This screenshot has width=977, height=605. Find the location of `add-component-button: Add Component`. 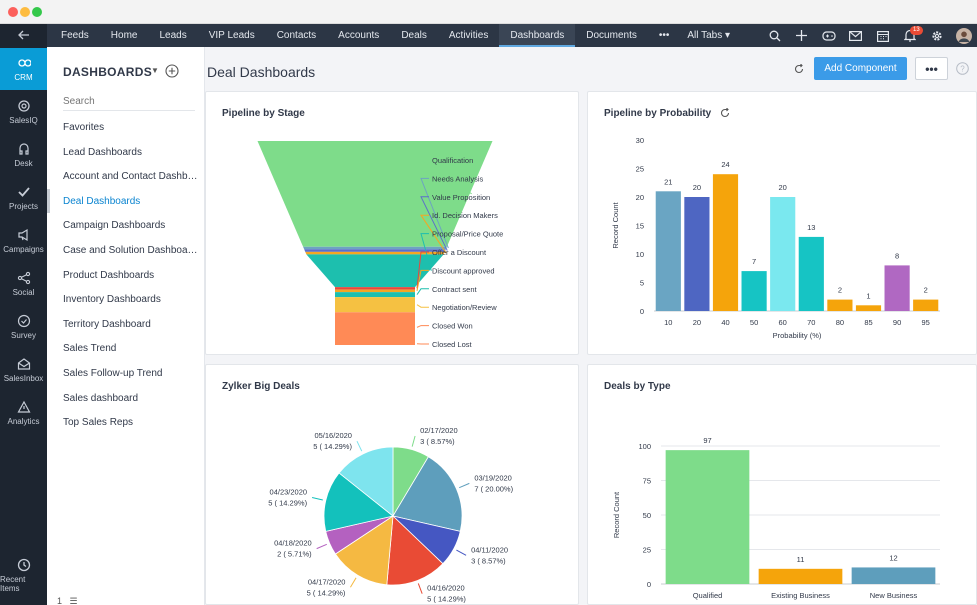

add-component-button: Add Component is located at coordinates (860, 68).